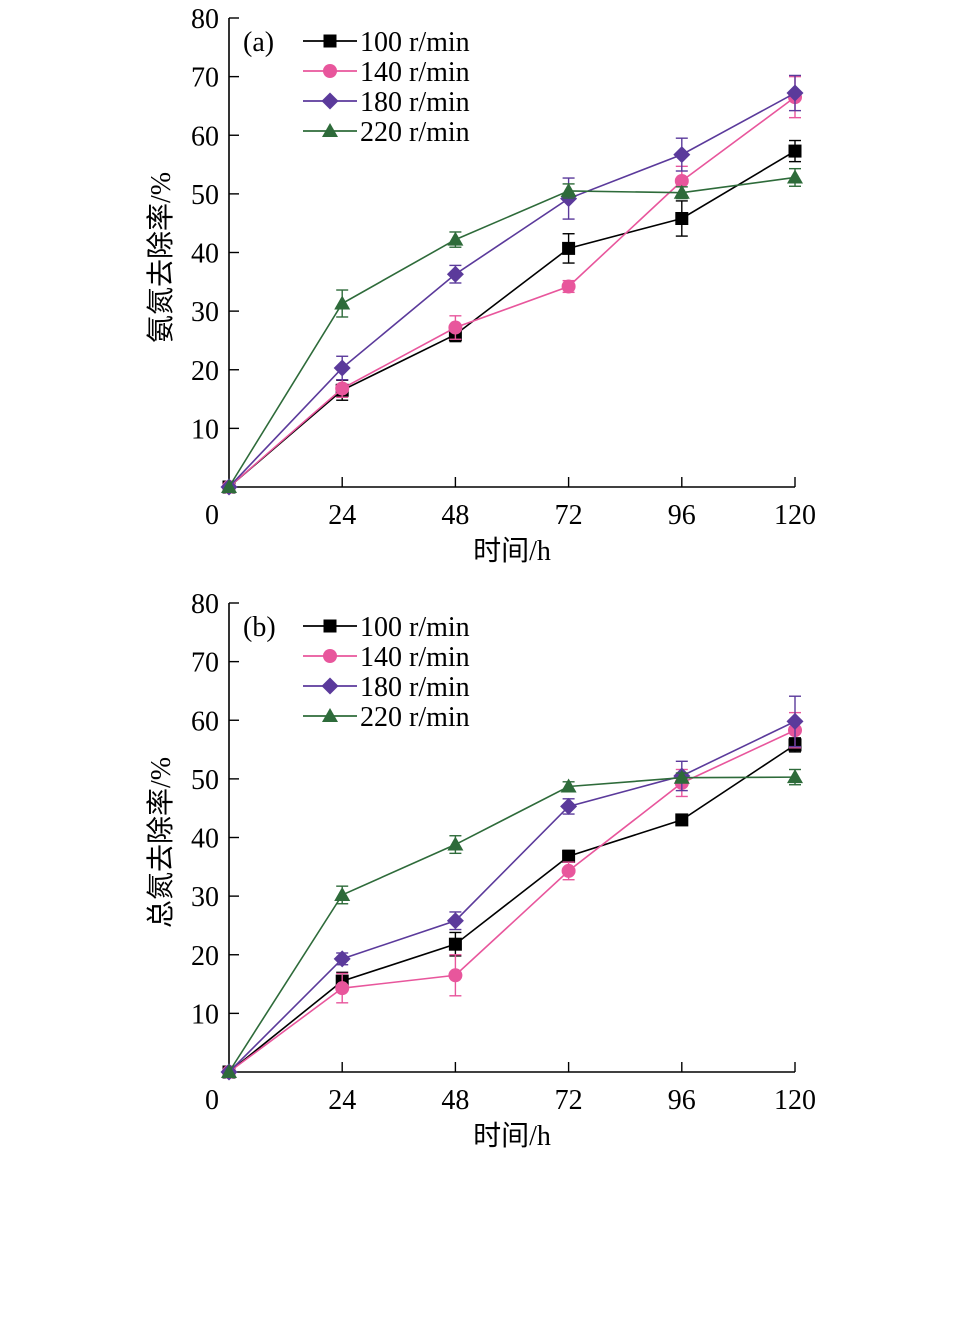  What do you see at coordinates (795, 1100) in the screenshot?
I see `x-tick-label: 120` at bounding box center [795, 1100].